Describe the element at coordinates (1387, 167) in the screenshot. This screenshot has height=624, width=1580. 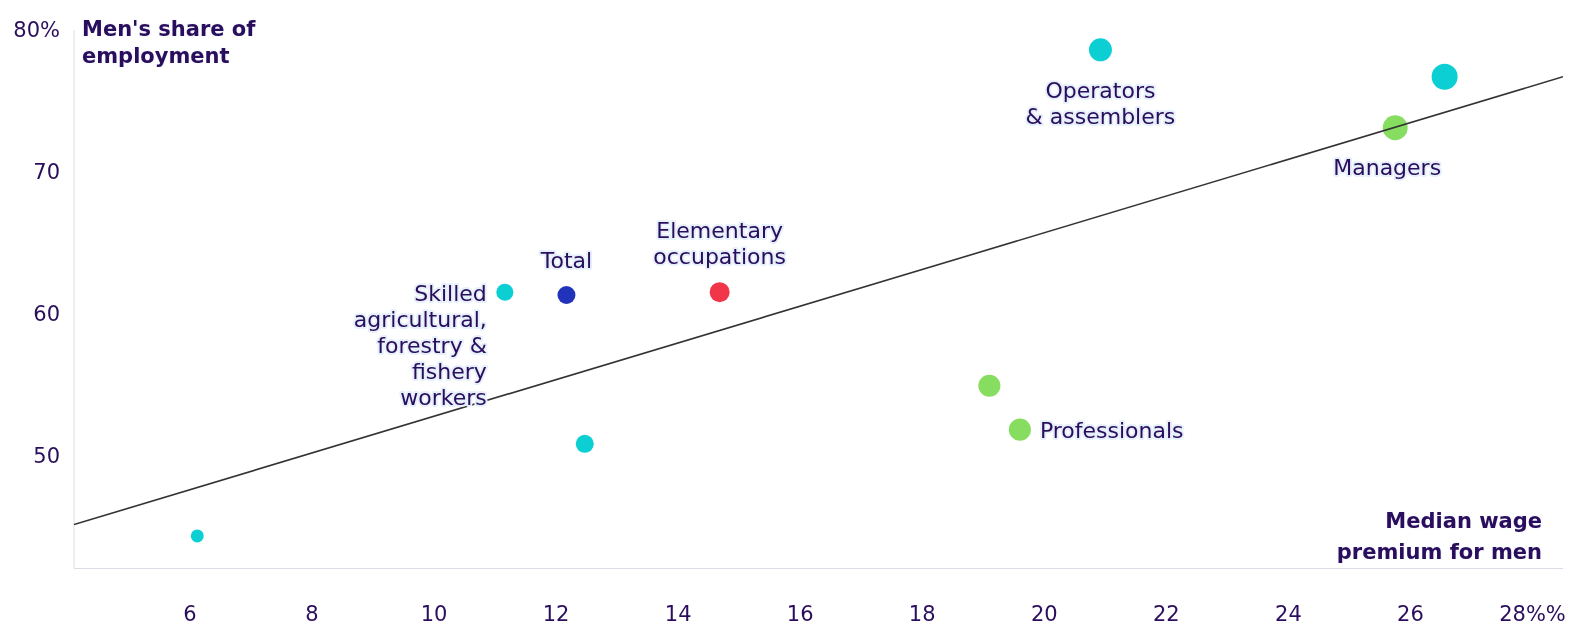
I see `annotation: Managers` at that location.